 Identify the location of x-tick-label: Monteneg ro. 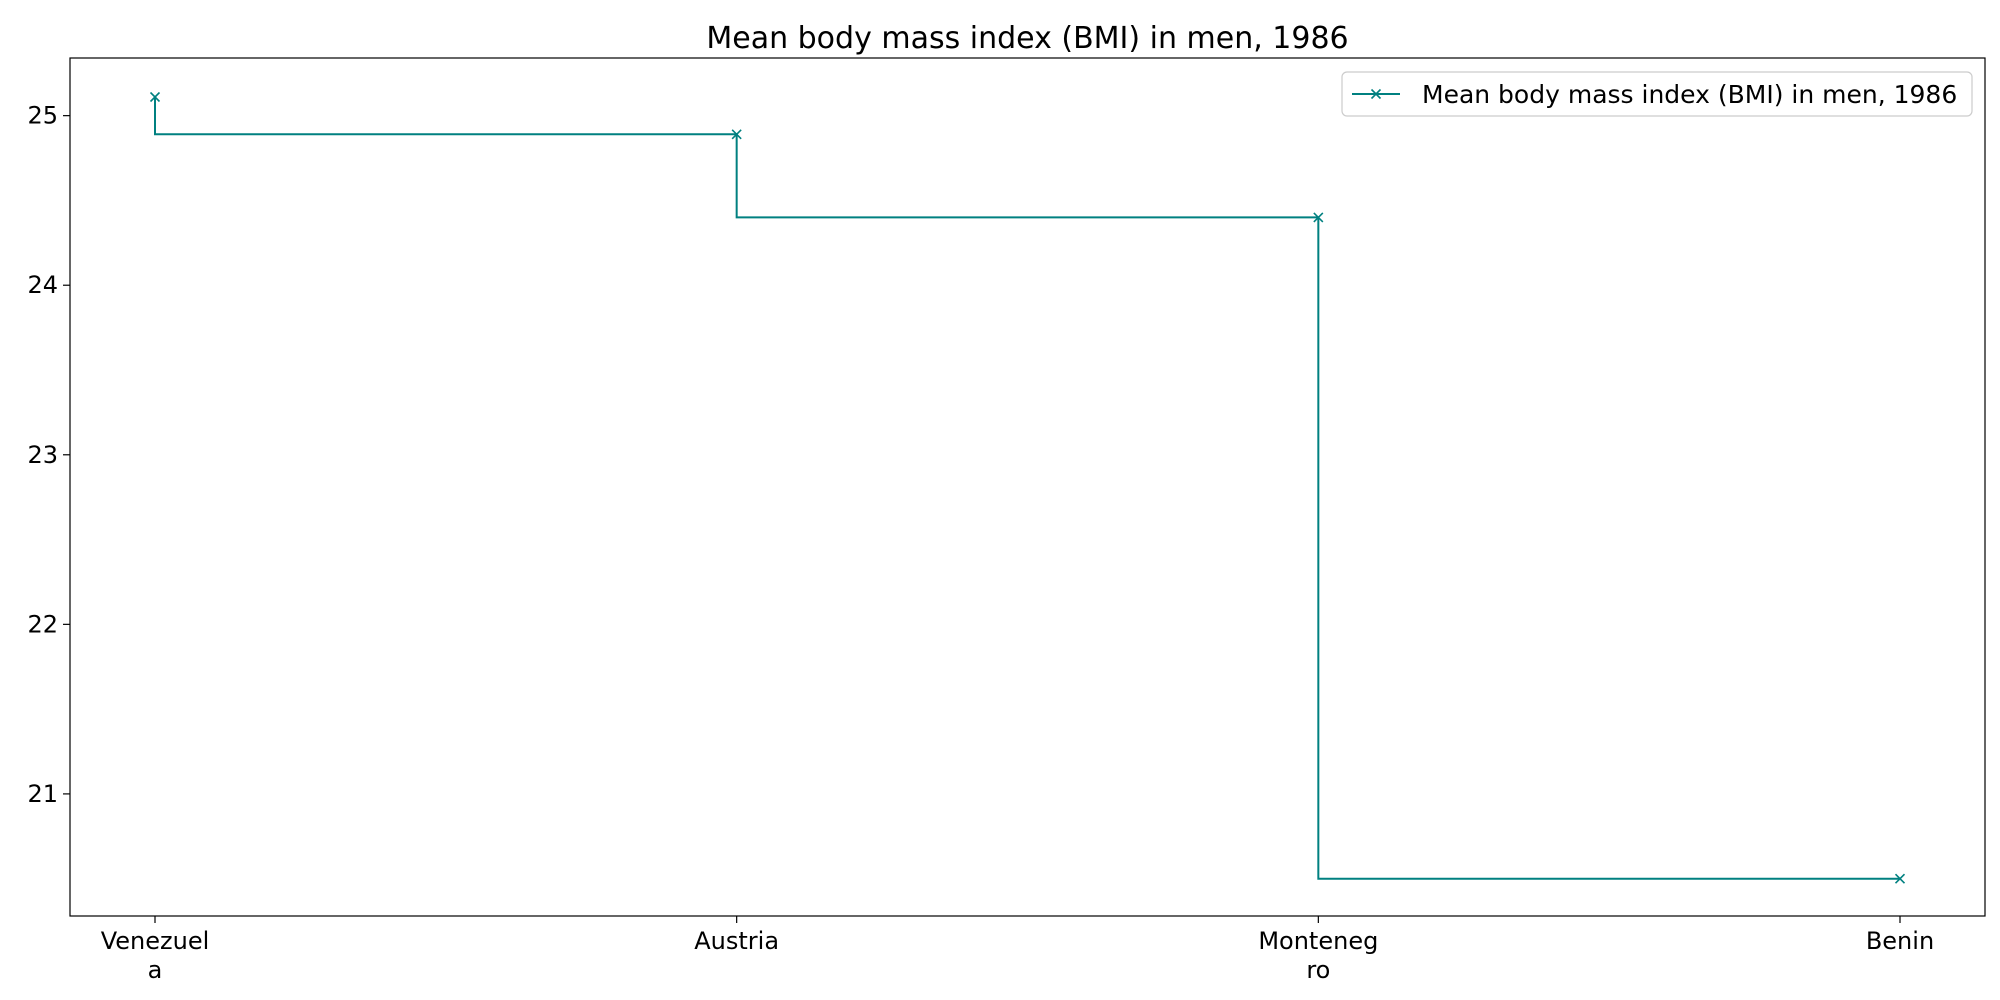
(1318, 955).